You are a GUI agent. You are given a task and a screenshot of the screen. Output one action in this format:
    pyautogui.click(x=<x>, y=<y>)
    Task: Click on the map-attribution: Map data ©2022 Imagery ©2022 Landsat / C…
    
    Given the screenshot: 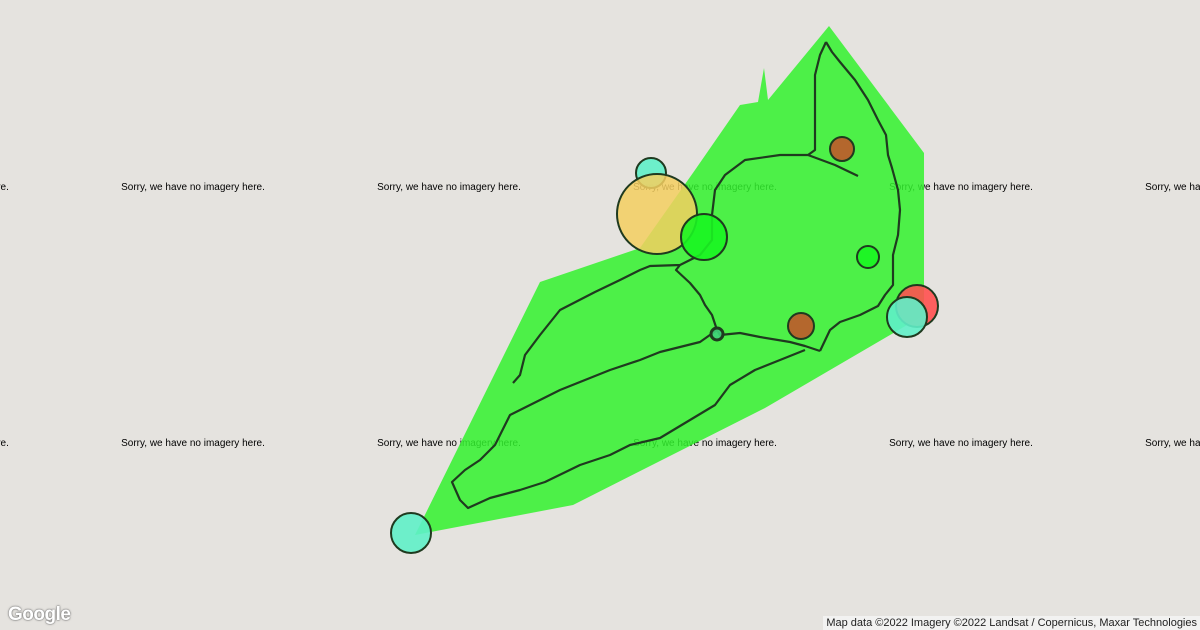 What is the action you would take?
    pyautogui.click(x=1011, y=623)
    